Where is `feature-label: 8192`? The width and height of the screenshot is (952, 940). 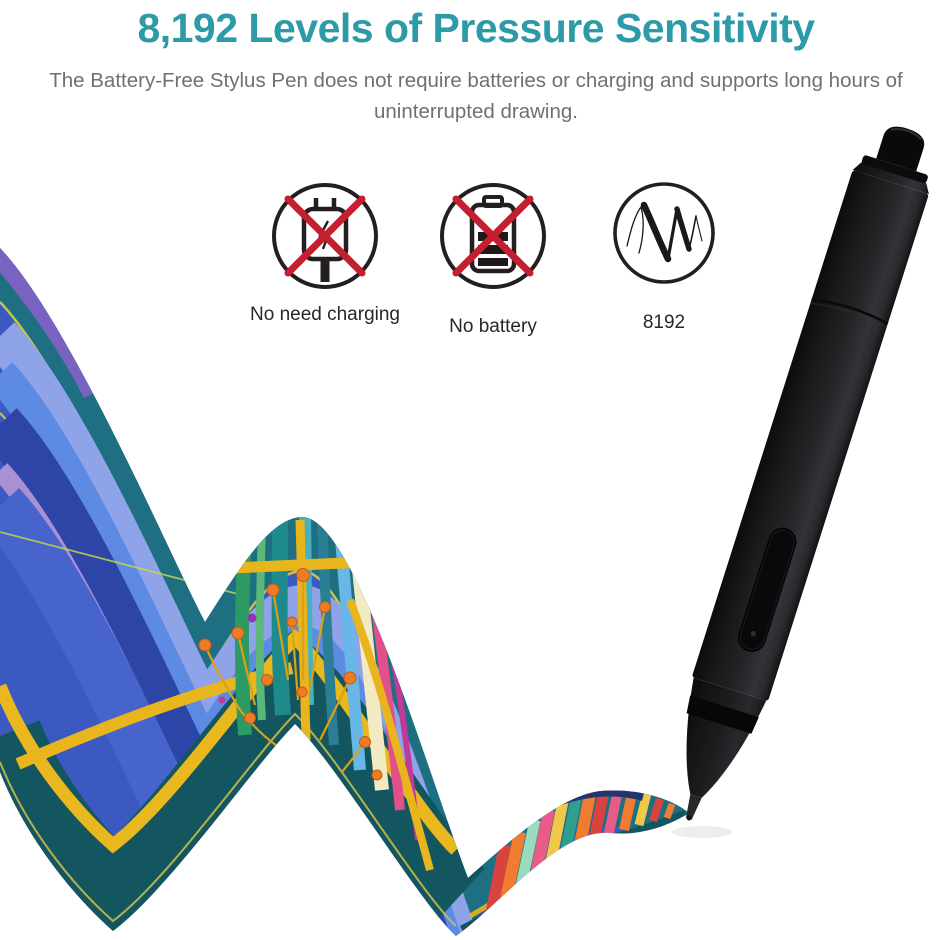 feature-label: 8192 is located at coordinates (664, 322).